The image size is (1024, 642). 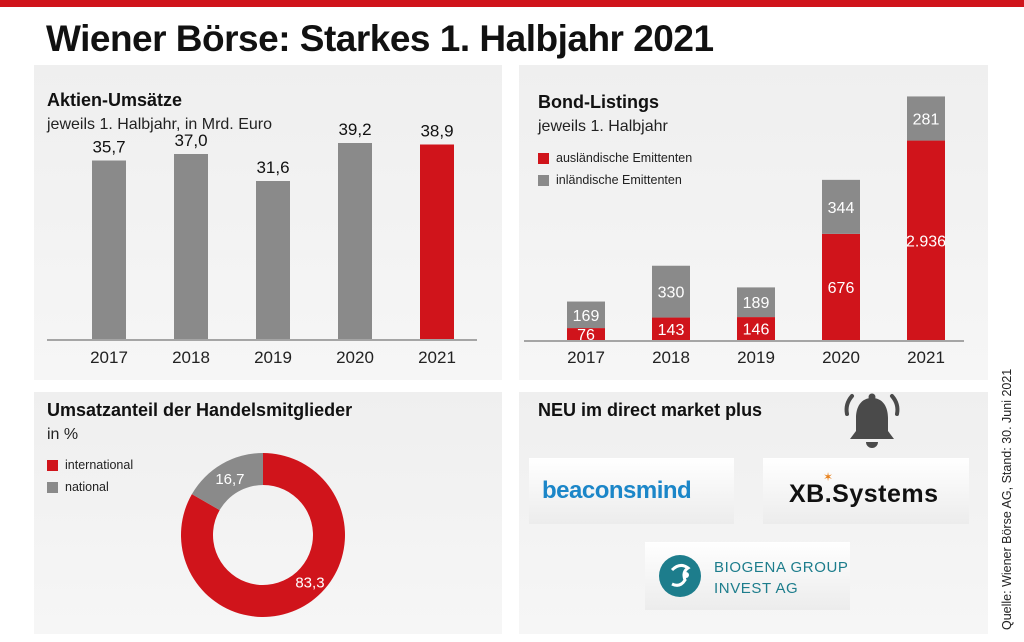 I want to click on bar-segment-auslaendisch-2019, so click(x=756, y=328).